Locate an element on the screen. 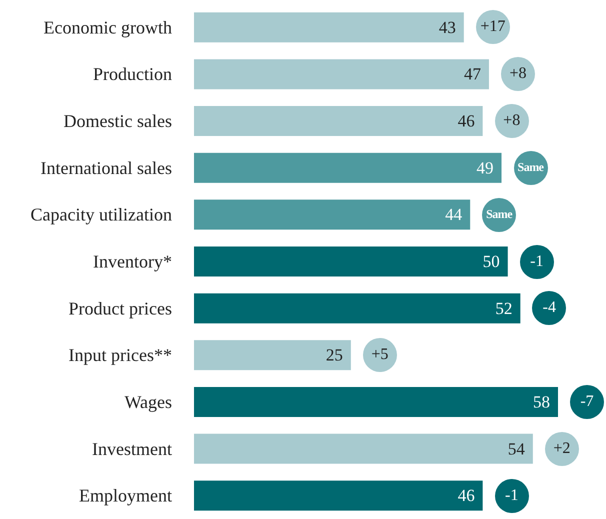 The image size is (606, 519). y-tick-label: Inventory* is located at coordinates (132, 262).